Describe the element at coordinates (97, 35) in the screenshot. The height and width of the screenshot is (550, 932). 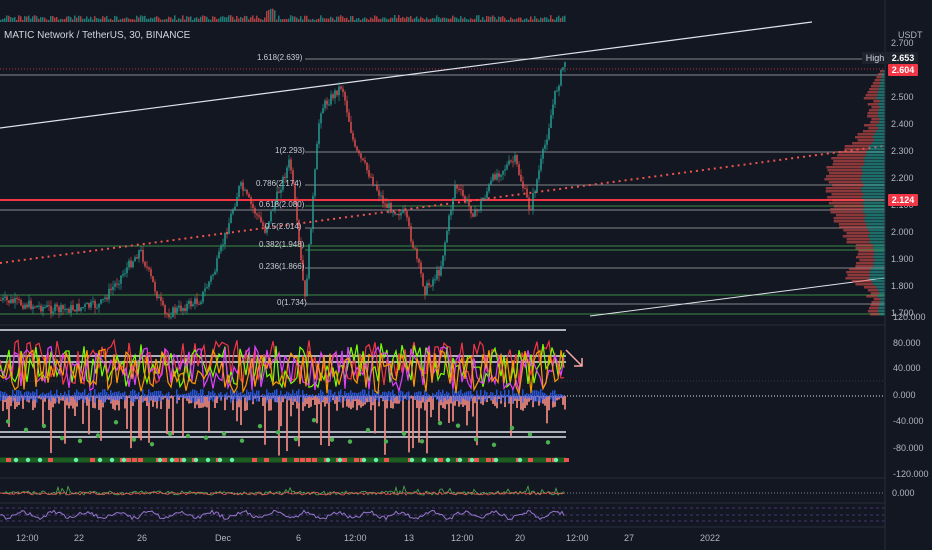
I see `symbol-title: MATIC Network / TetherUS, 30, BINANCE` at that location.